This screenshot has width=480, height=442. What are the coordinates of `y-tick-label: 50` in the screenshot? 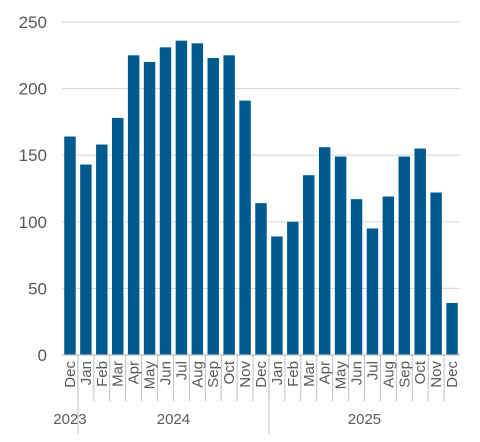 It's located at (37, 288).